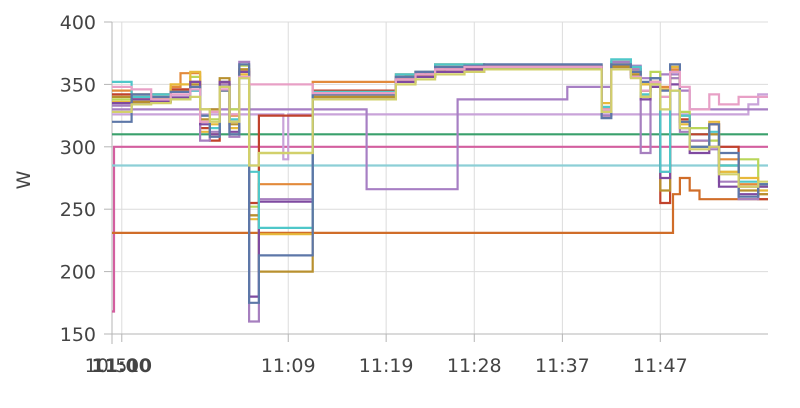 Image resolution: width=800 pixels, height=408 pixels. I want to click on y-tick-label: 350, so click(78, 85).